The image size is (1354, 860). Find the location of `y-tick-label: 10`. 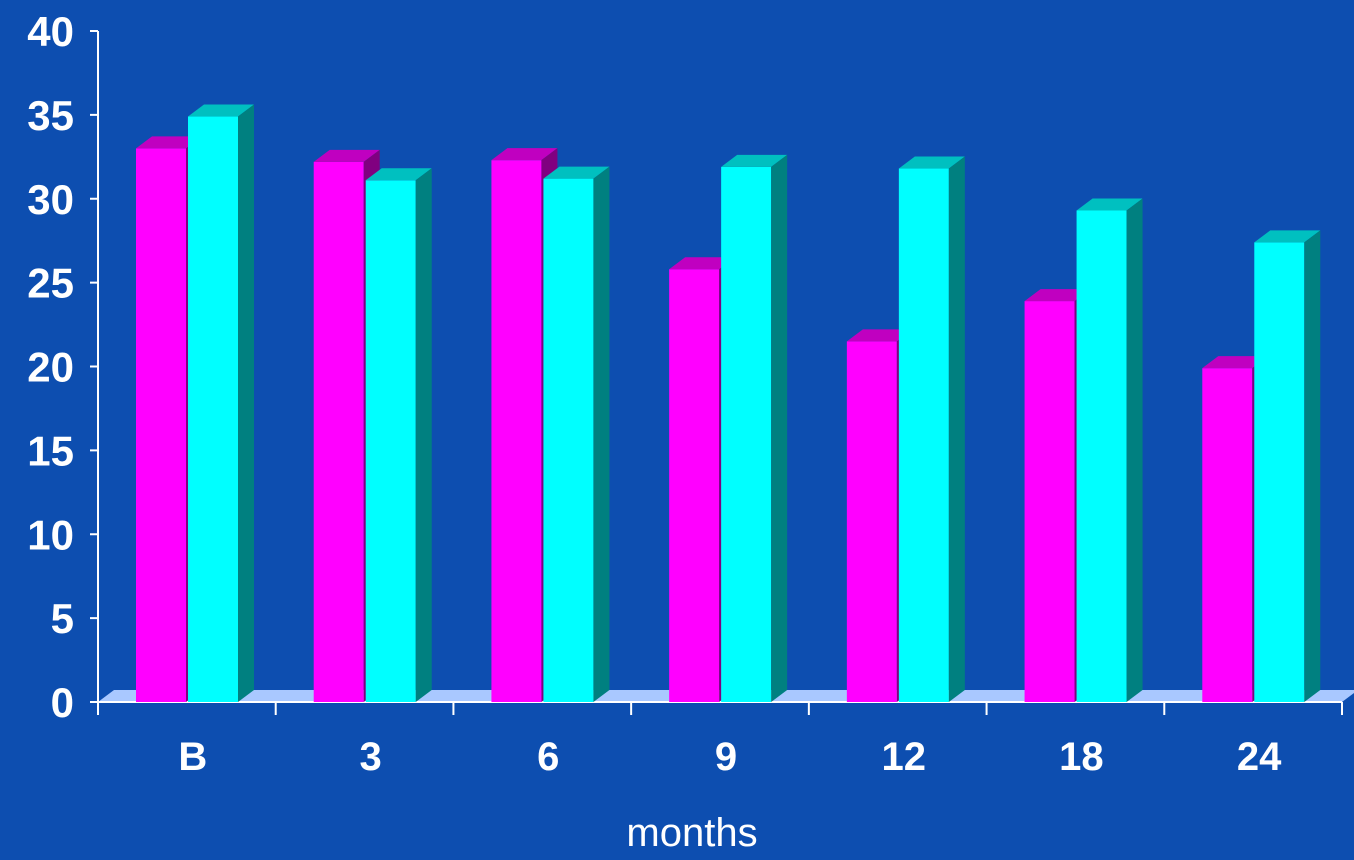

y-tick-label: 10 is located at coordinates (50, 534).